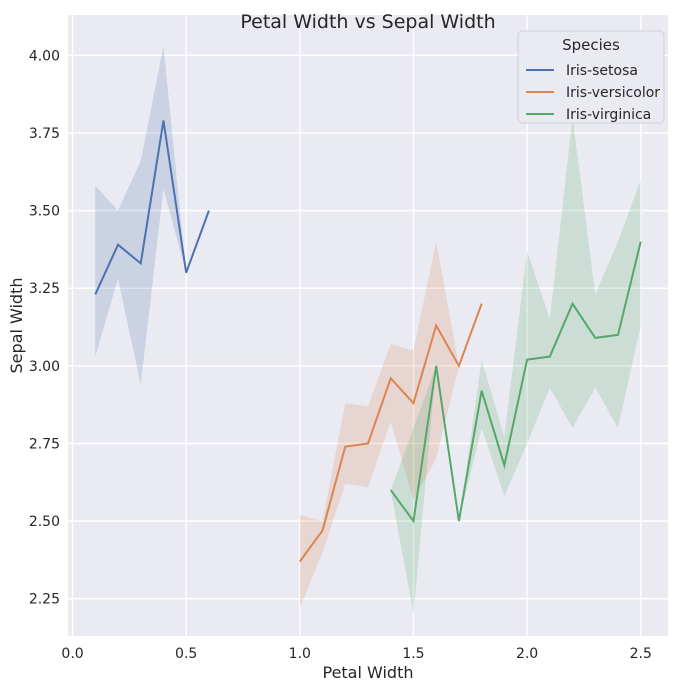 The width and height of the screenshot is (700, 700). What do you see at coordinates (44, 600) in the screenshot?
I see `y-tick-label: 2.25` at bounding box center [44, 600].